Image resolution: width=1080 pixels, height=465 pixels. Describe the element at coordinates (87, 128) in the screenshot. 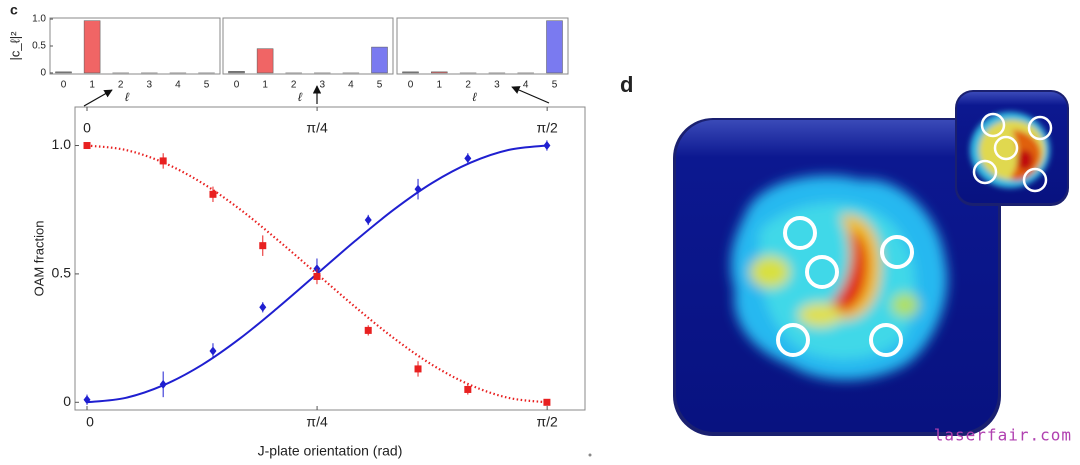

I see `x-tick-label-top: 0` at that location.